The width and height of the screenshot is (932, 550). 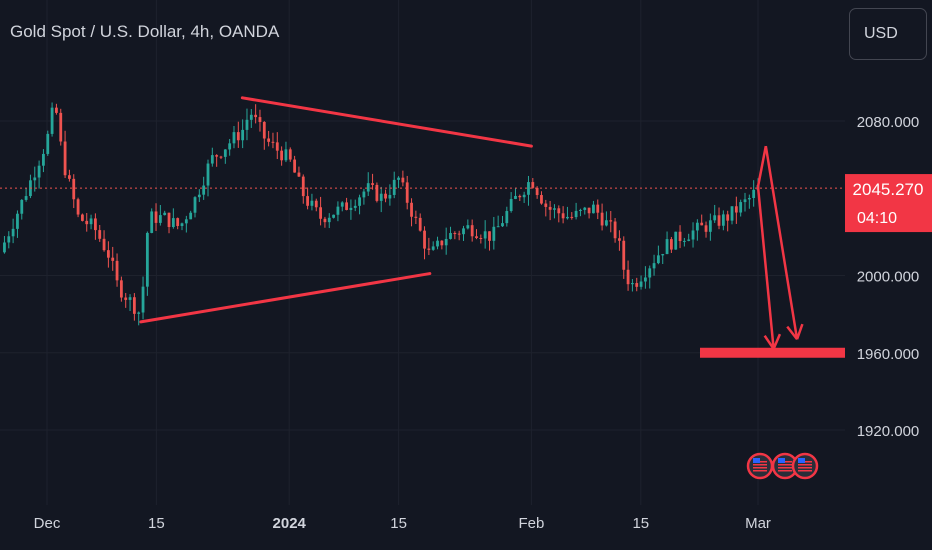 I want to click on x-axis-tick-label: Mar, so click(x=758, y=523).